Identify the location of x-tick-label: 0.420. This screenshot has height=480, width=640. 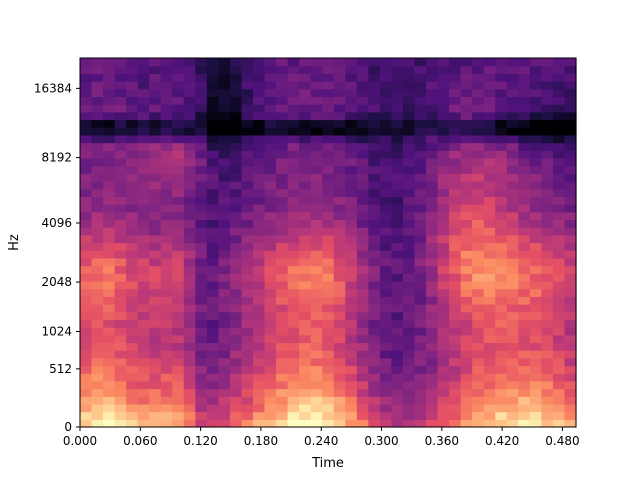
(502, 441).